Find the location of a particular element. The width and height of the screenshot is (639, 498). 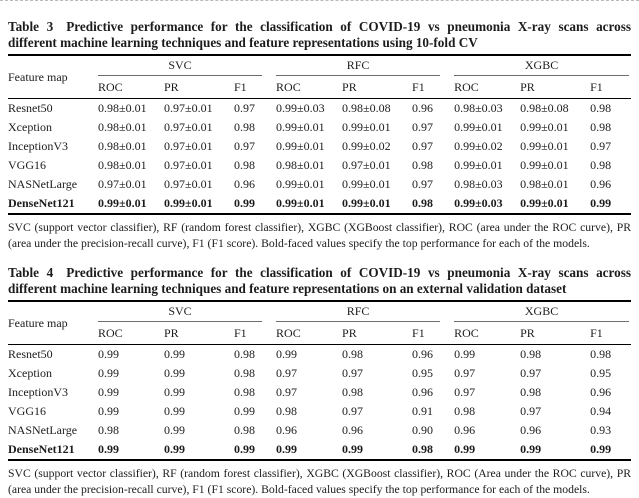

value-cell: 0.94 is located at coordinates (601, 411).